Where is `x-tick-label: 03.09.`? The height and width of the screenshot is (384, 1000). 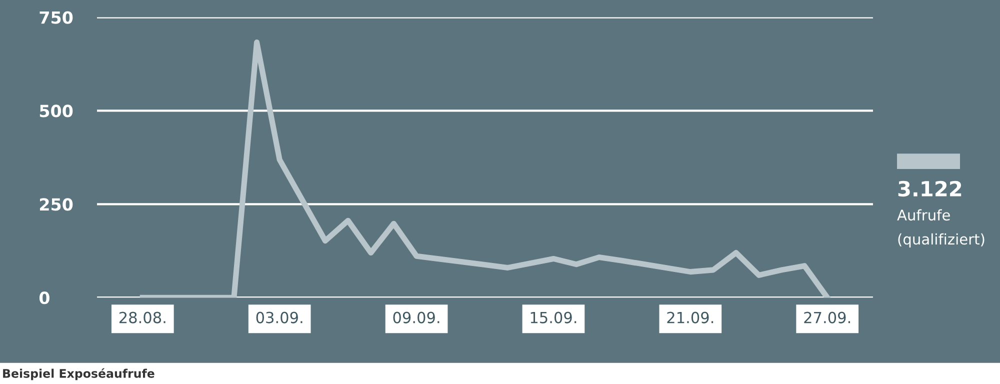 x-tick-label: 03.09. is located at coordinates (279, 318).